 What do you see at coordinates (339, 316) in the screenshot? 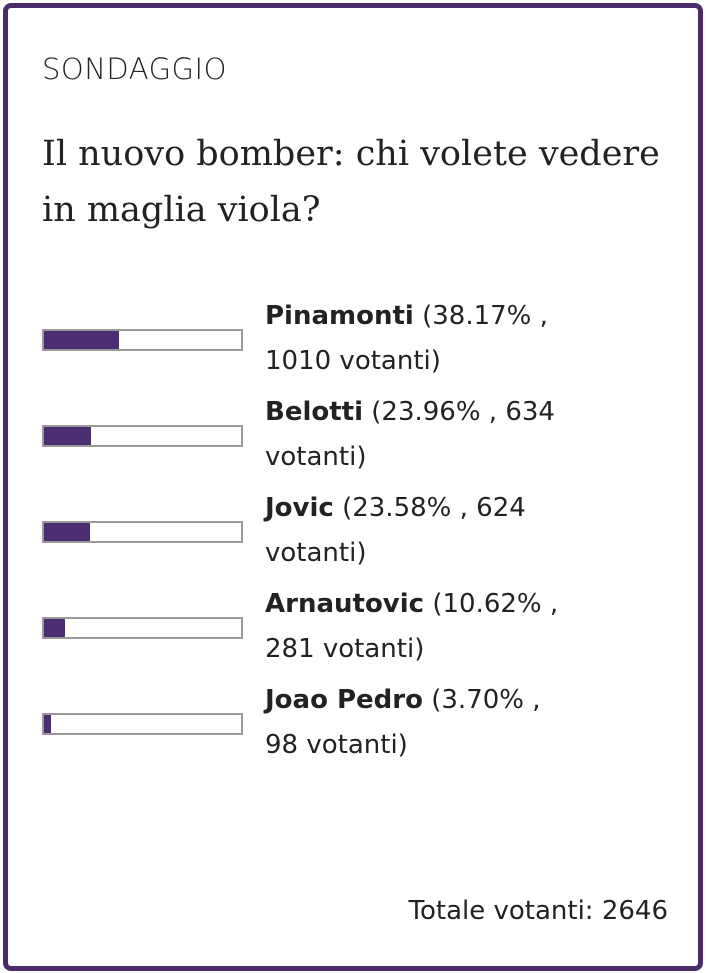
I see `option-name: Pinamonti` at bounding box center [339, 316].